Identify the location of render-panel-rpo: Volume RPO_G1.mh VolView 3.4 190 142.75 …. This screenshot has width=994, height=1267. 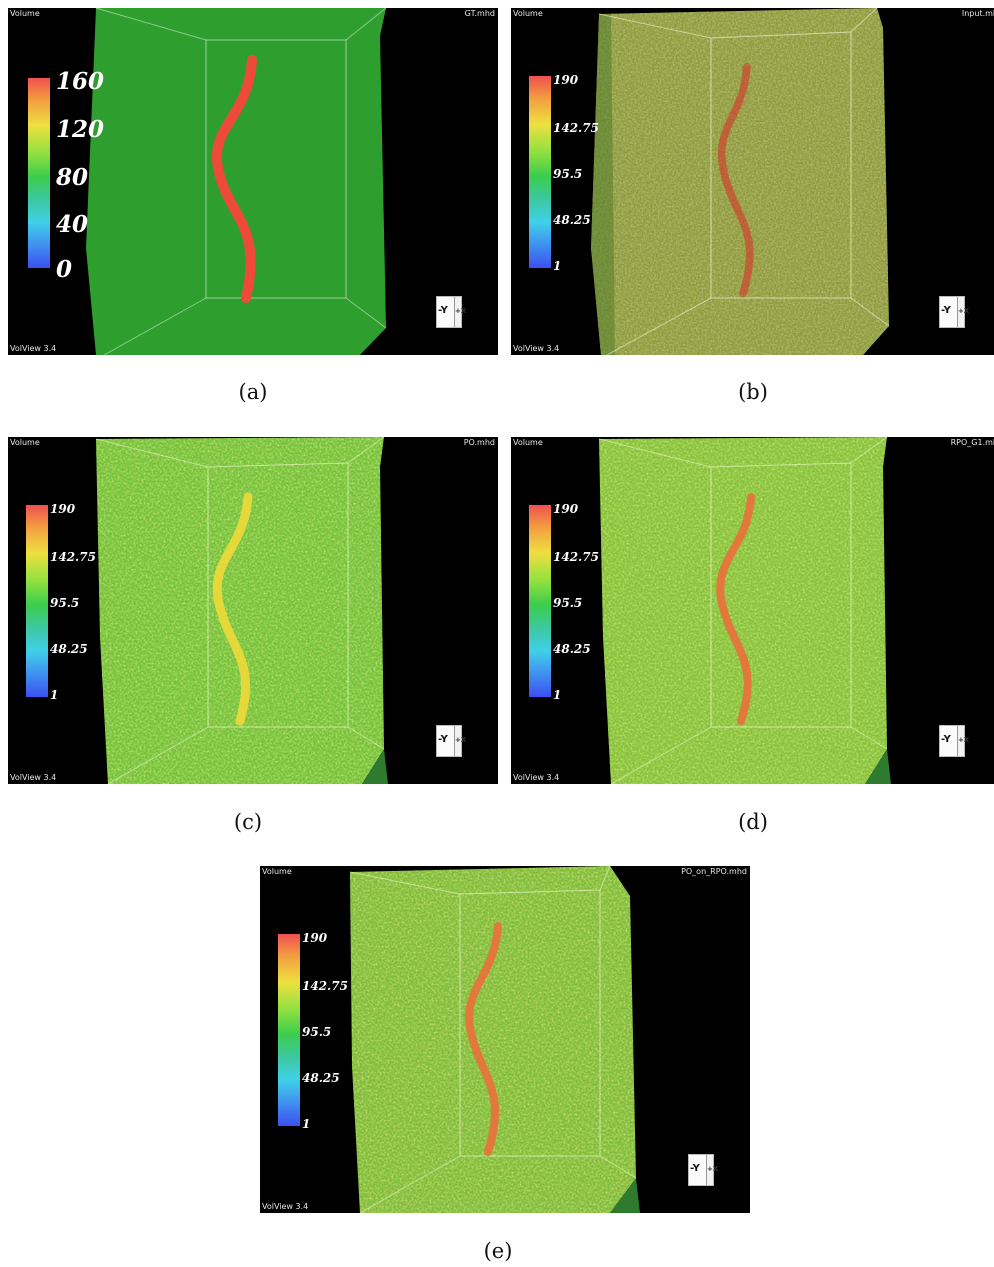
(752, 610).